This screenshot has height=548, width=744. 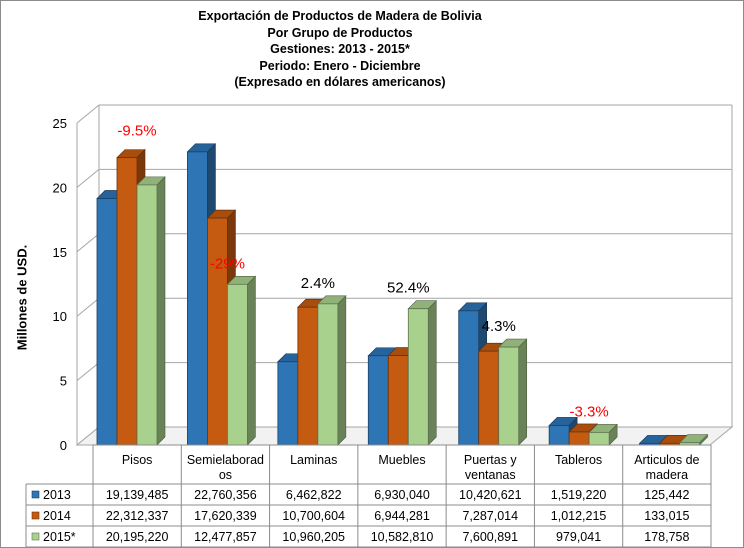 What do you see at coordinates (57, 516) in the screenshot?
I see `legend-entry: 2014` at bounding box center [57, 516].